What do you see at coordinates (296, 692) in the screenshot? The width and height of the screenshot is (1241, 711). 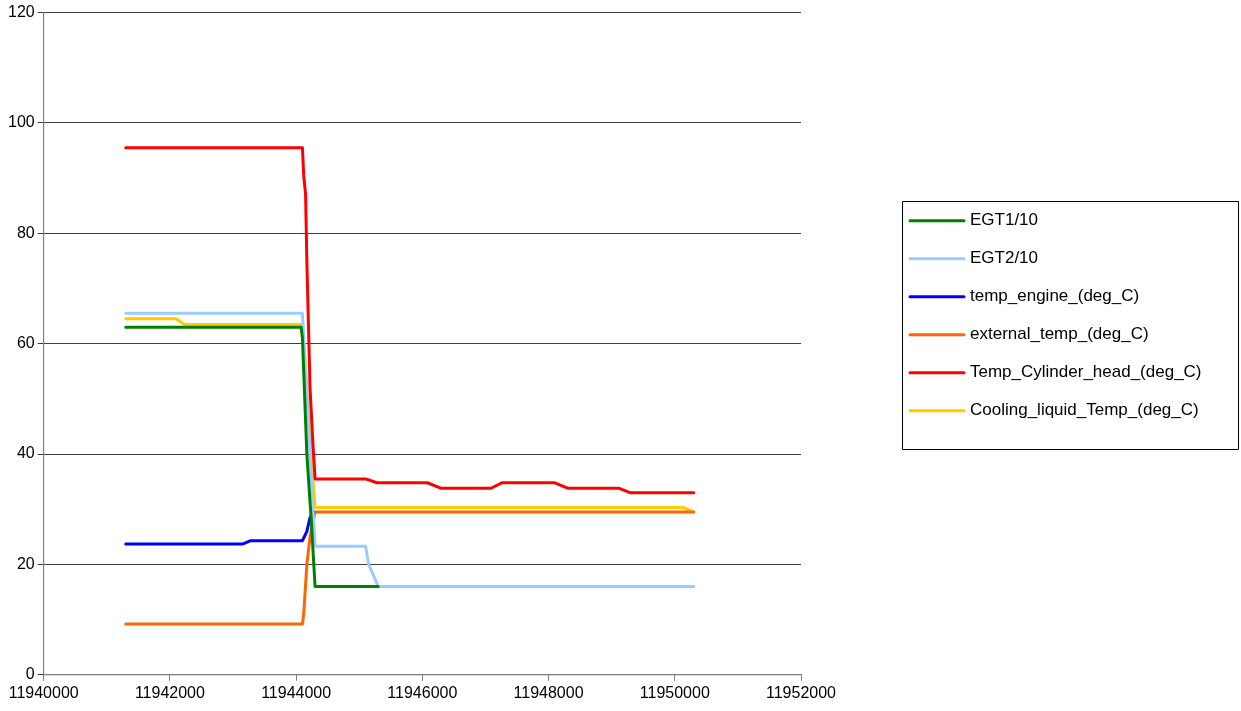 I see `x-tick-label: 11944000` at bounding box center [296, 692].